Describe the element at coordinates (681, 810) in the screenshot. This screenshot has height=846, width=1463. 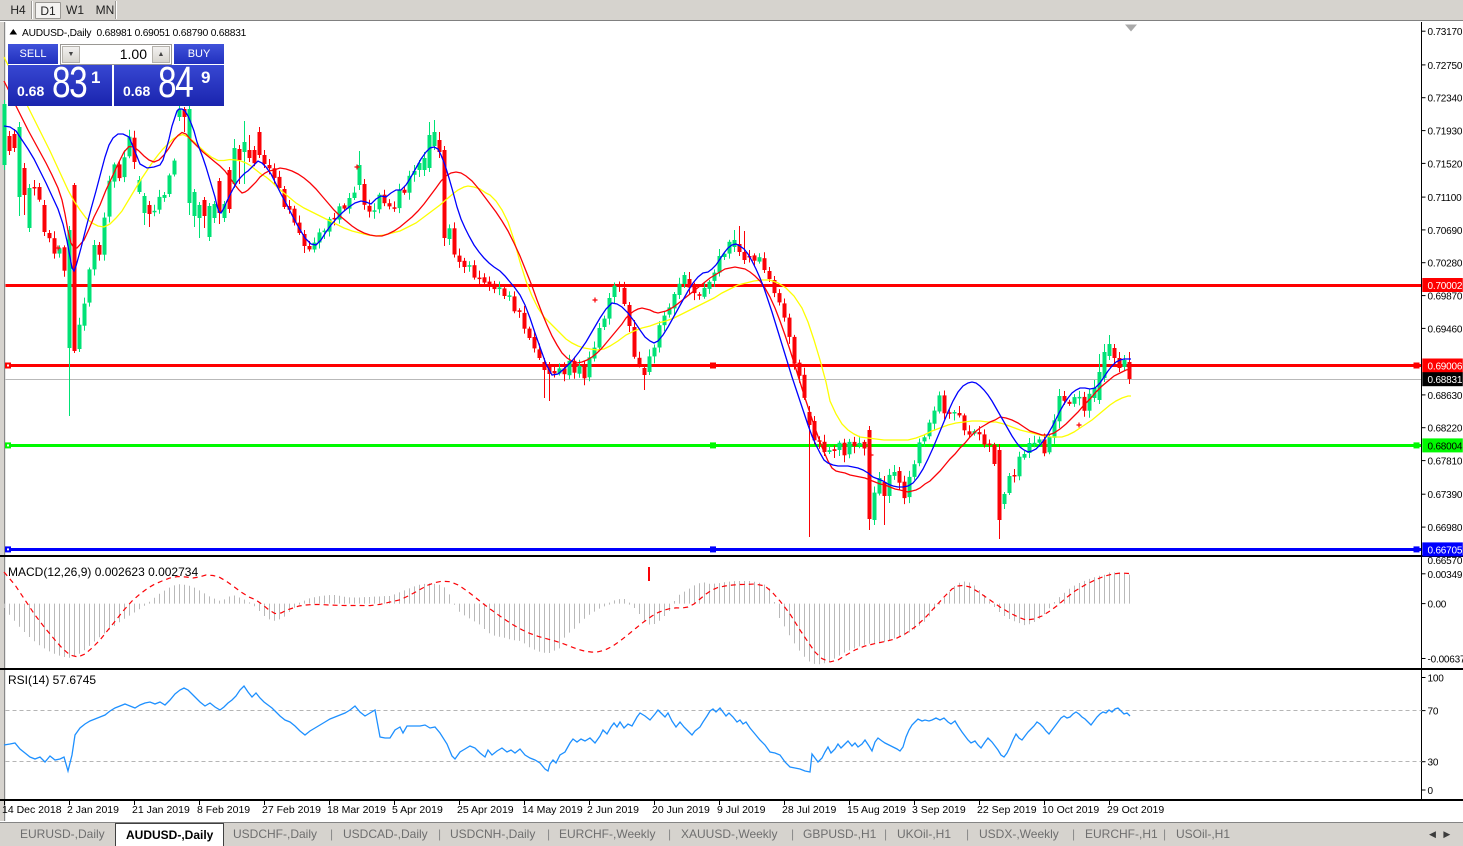
I see `svg-text: 20 Jun 2019` at that location.